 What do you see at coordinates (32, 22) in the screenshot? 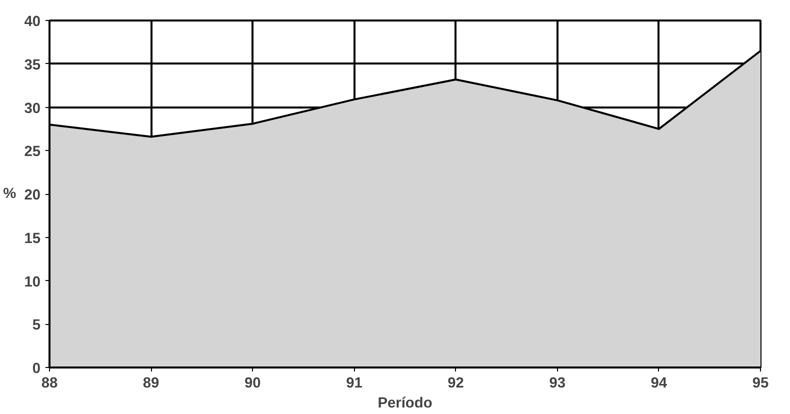
I see `y-tick-label: 40` at bounding box center [32, 22].